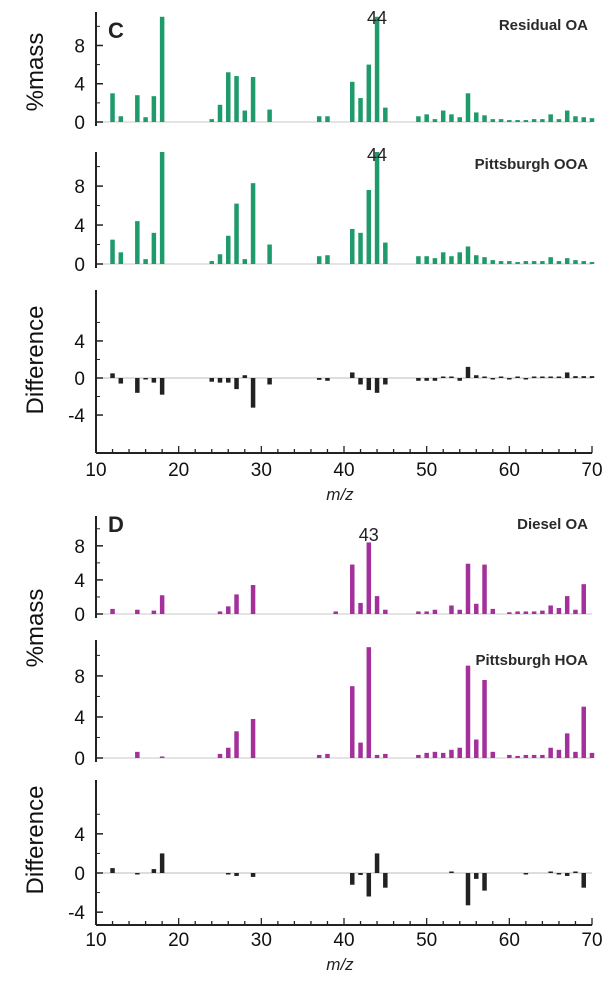 This screenshot has height=981, width=603. Describe the element at coordinates (211, 262) in the screenshot. I see `panel-c-sub2-bar-mz24` at that location.